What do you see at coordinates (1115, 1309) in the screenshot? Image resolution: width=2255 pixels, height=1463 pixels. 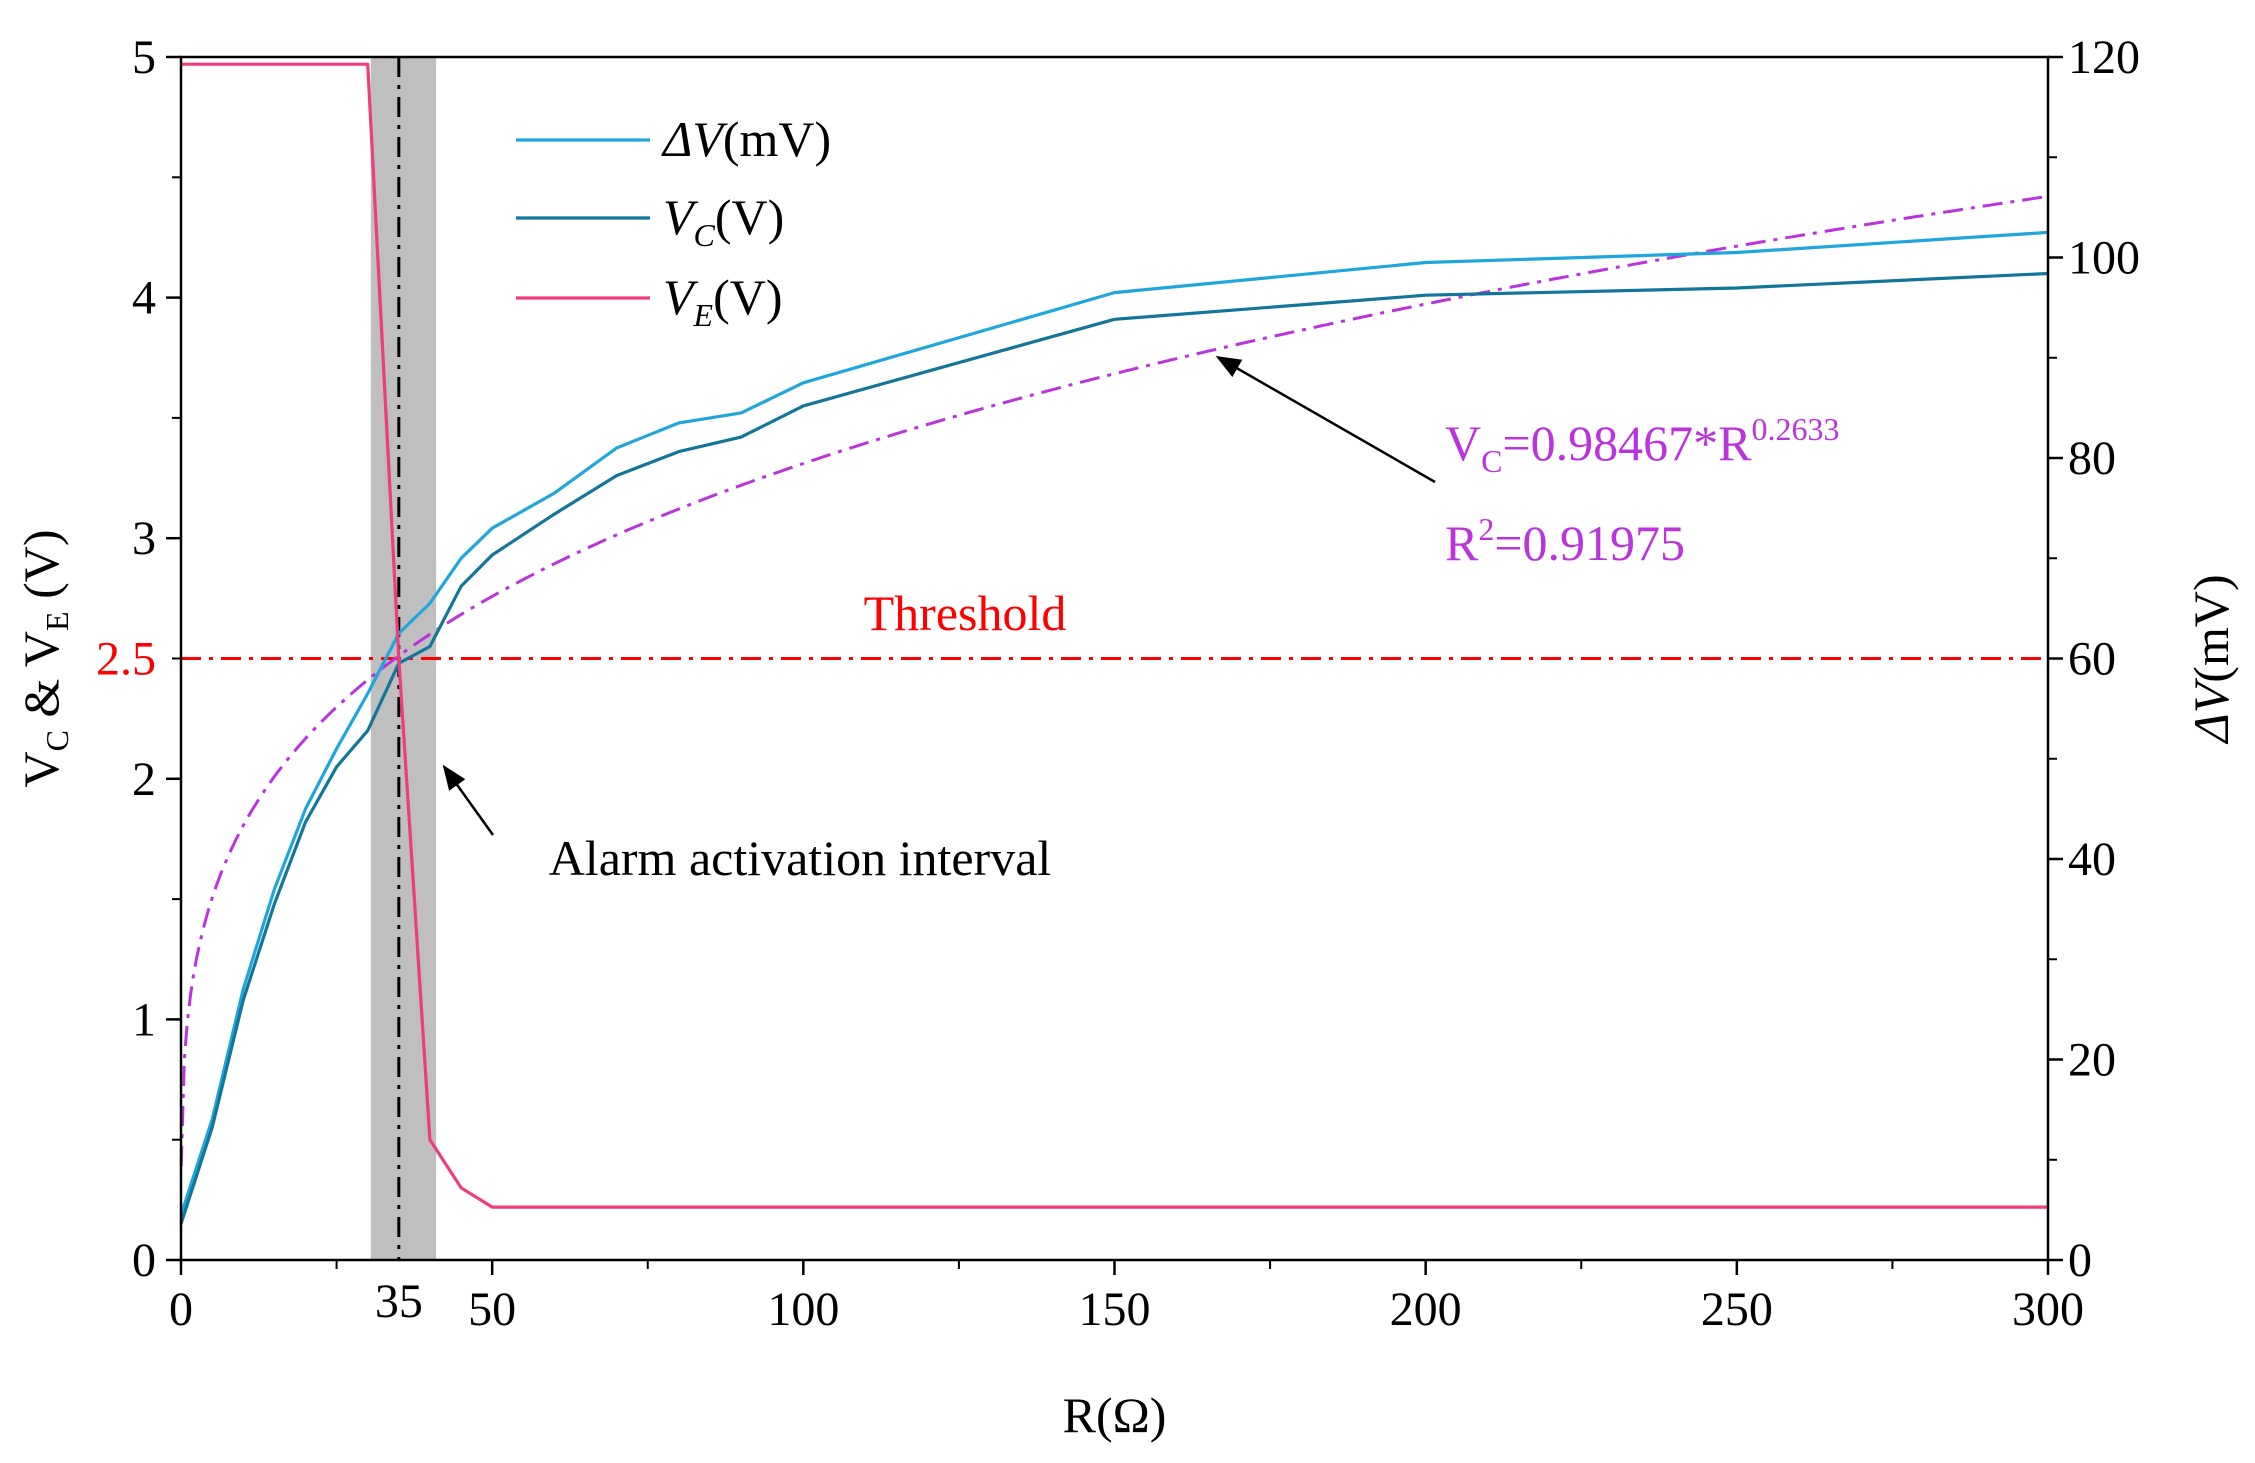 I see `x-tick-label: 150` at bounding box center [1115, 1309].